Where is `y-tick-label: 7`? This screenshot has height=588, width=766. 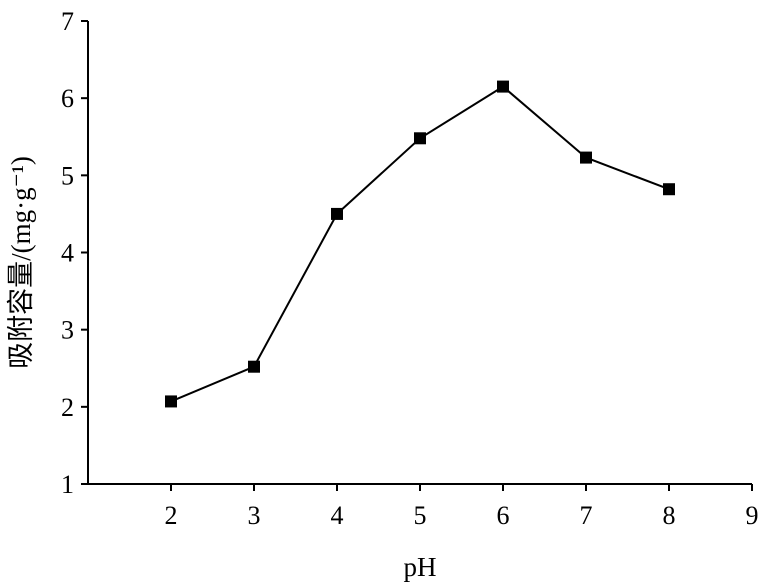 y-tick-label: 7 is located at coordinates (67, 21).